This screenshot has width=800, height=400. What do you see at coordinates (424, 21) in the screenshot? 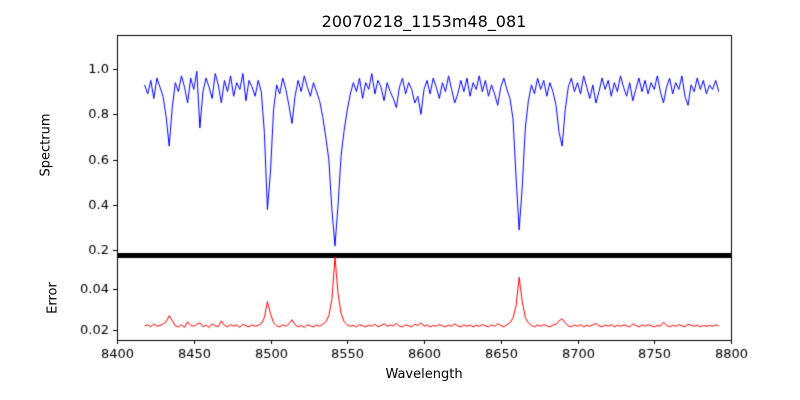
I see `chart-title: 20070218_1153m48_081` at bounding box center [424, 21].